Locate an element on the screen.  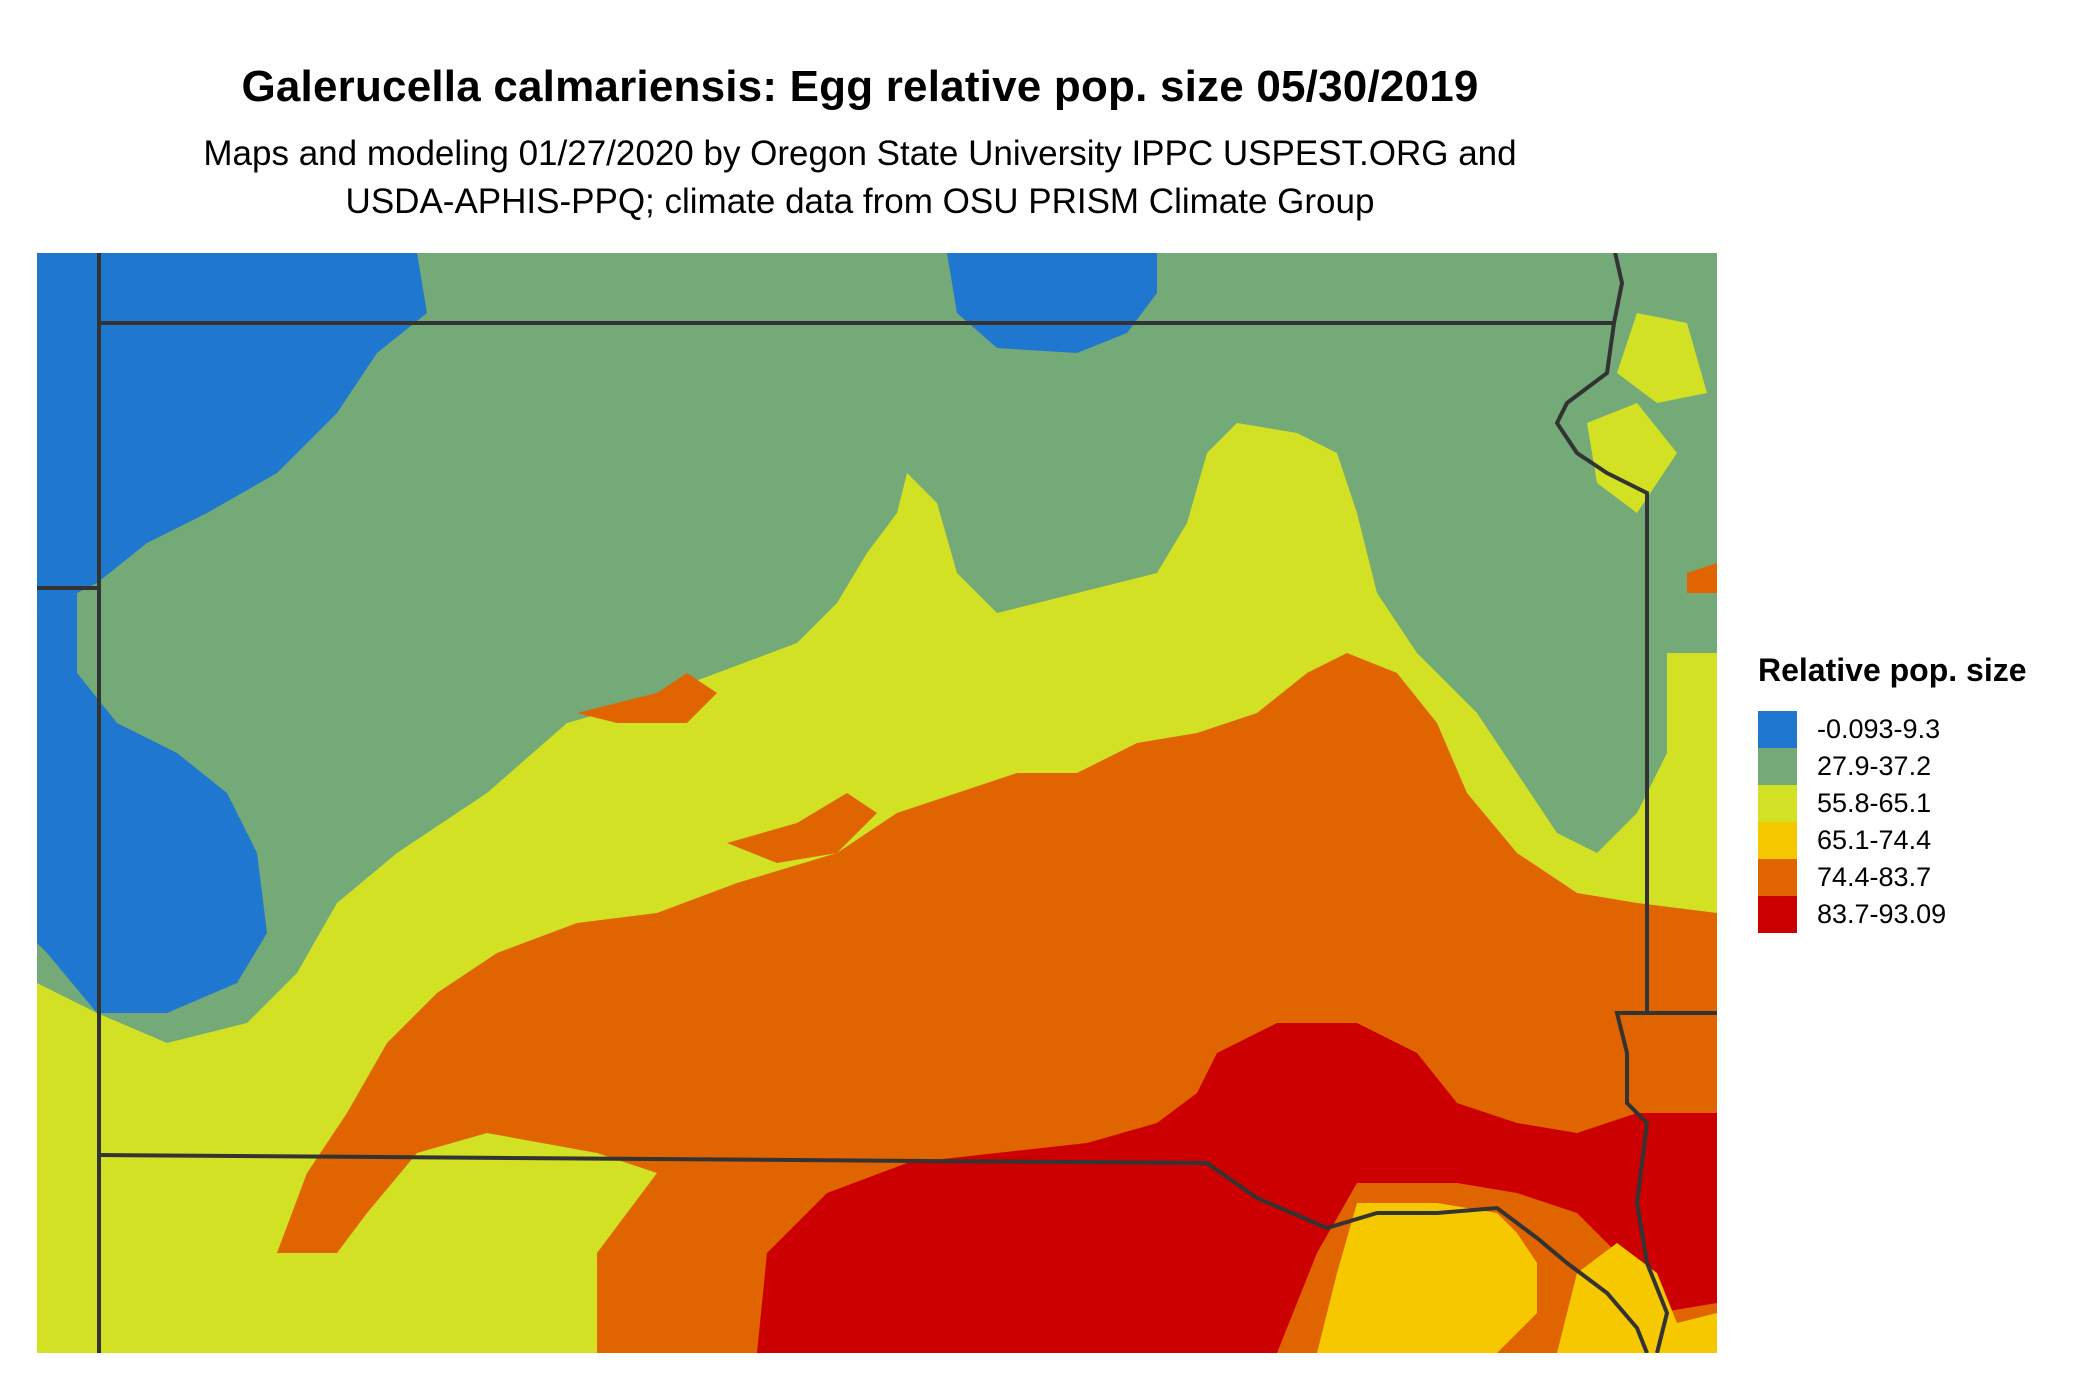
zone-yellowgreen-northeast is located at coordinates (1662, 358).